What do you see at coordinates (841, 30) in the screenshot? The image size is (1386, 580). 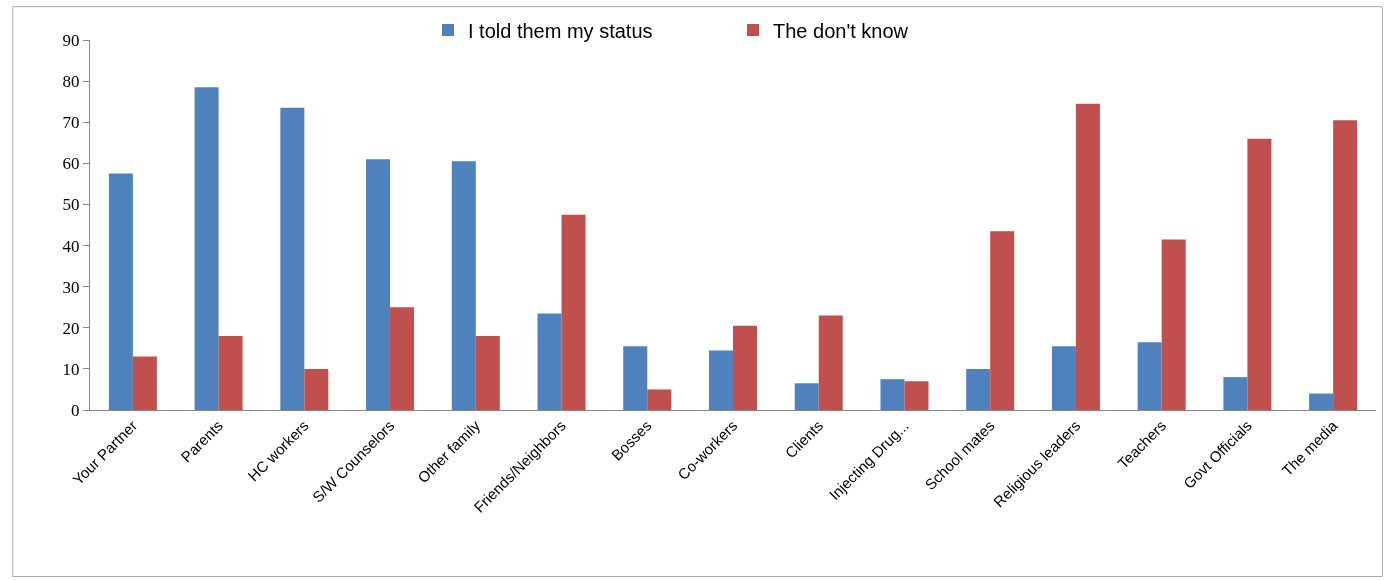 I see `legend-label: The don't know` at bounding box center [841, 30].